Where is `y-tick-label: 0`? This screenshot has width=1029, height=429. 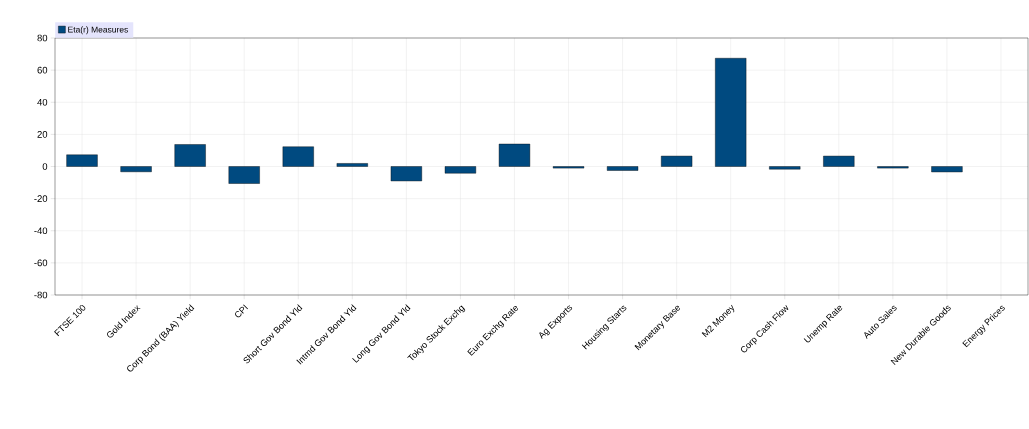 y-tick-label: 0 is located at coordinates (45, 166).